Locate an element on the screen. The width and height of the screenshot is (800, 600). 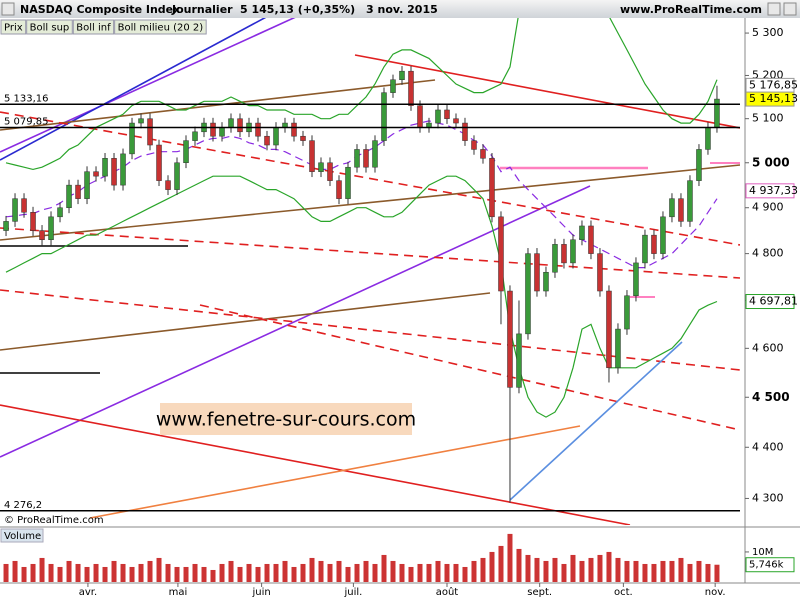
volume-title: Volume is located at coordinates (22, 536).